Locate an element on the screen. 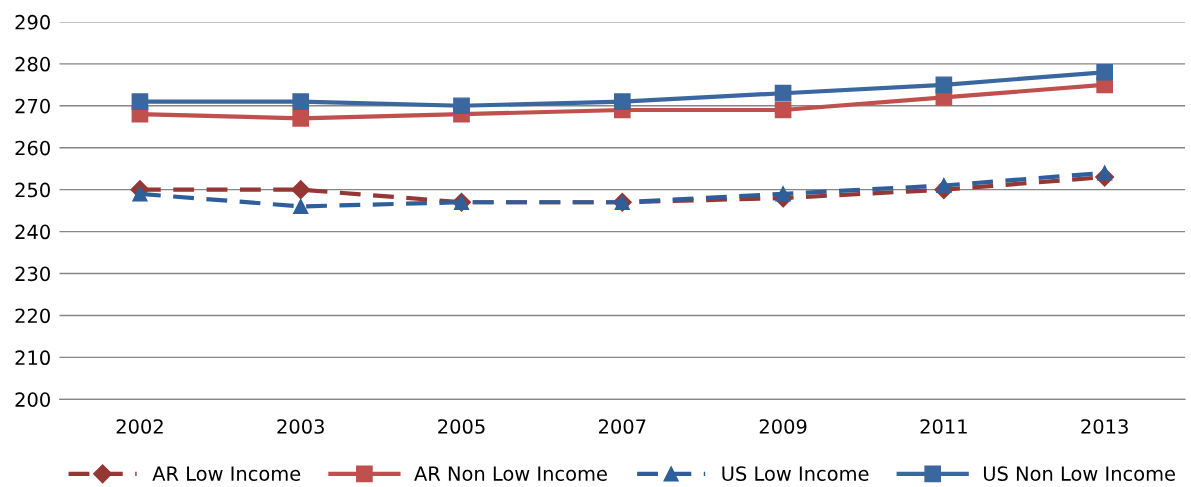 Image resolution: width=1191 pixels, height=487 pixels. y-tick-label: 200 is located at coordinates (32, 399).